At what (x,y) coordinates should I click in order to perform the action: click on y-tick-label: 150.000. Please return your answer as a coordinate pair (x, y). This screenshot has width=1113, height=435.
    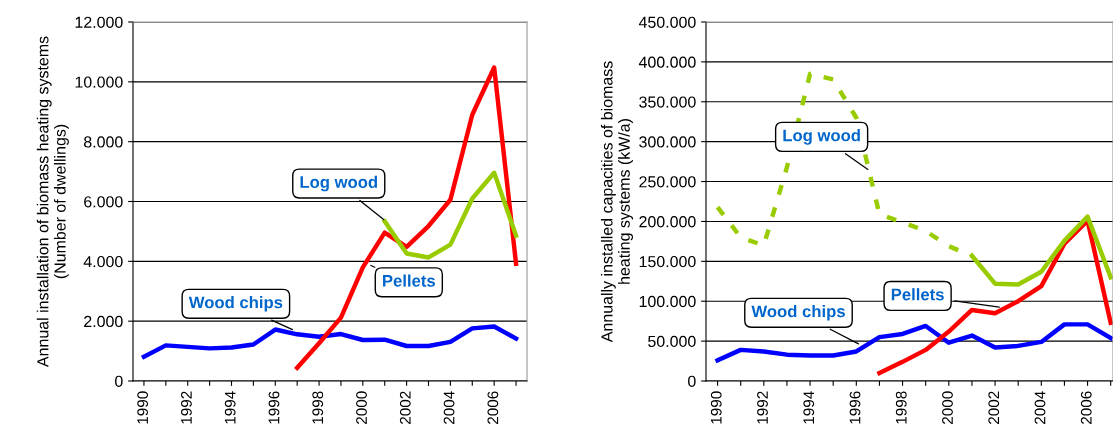
    Looking at the image, I should click on (667, 261).